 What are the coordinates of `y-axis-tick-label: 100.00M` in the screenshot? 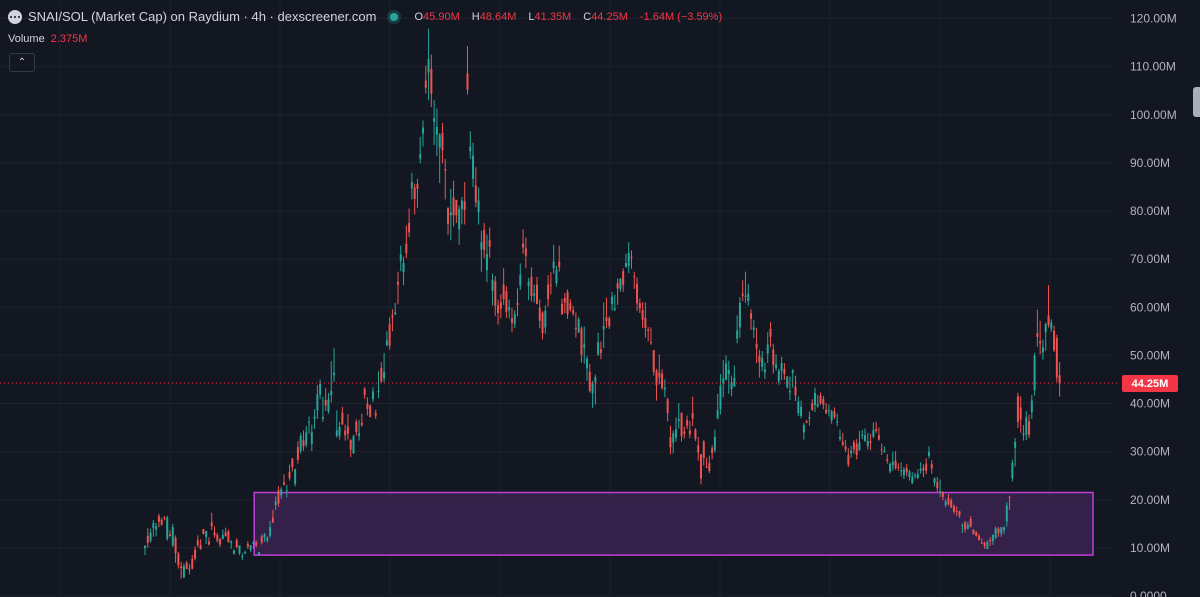 It's located at (1153, 115).